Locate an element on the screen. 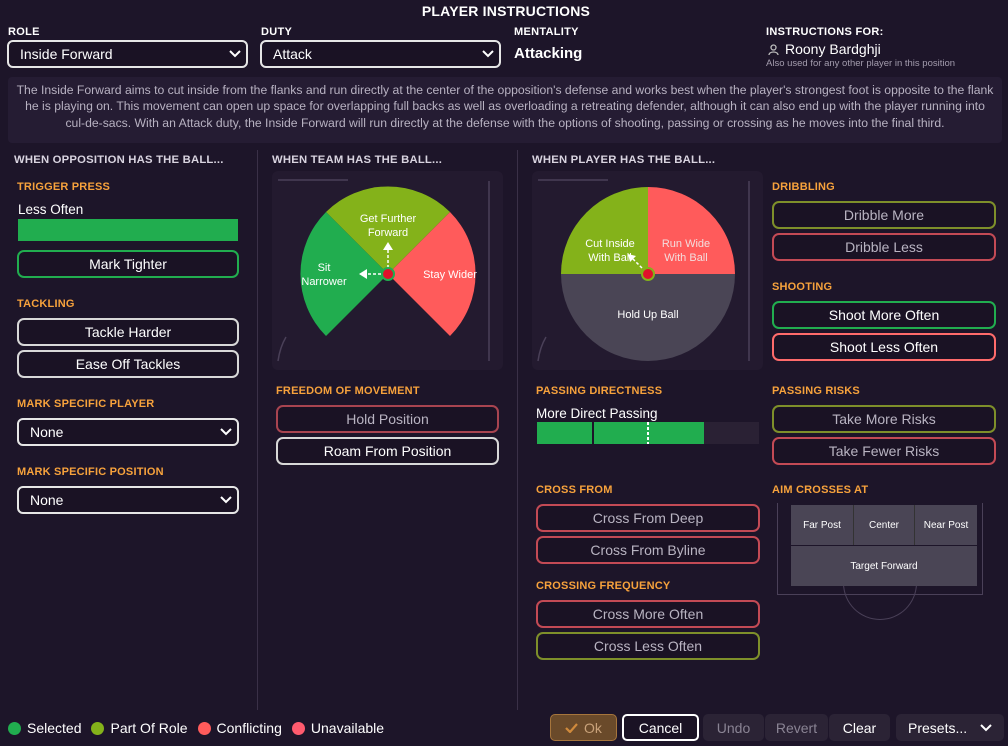  dribble-less-button: Dribble Less is located at coordinates (884, 247).